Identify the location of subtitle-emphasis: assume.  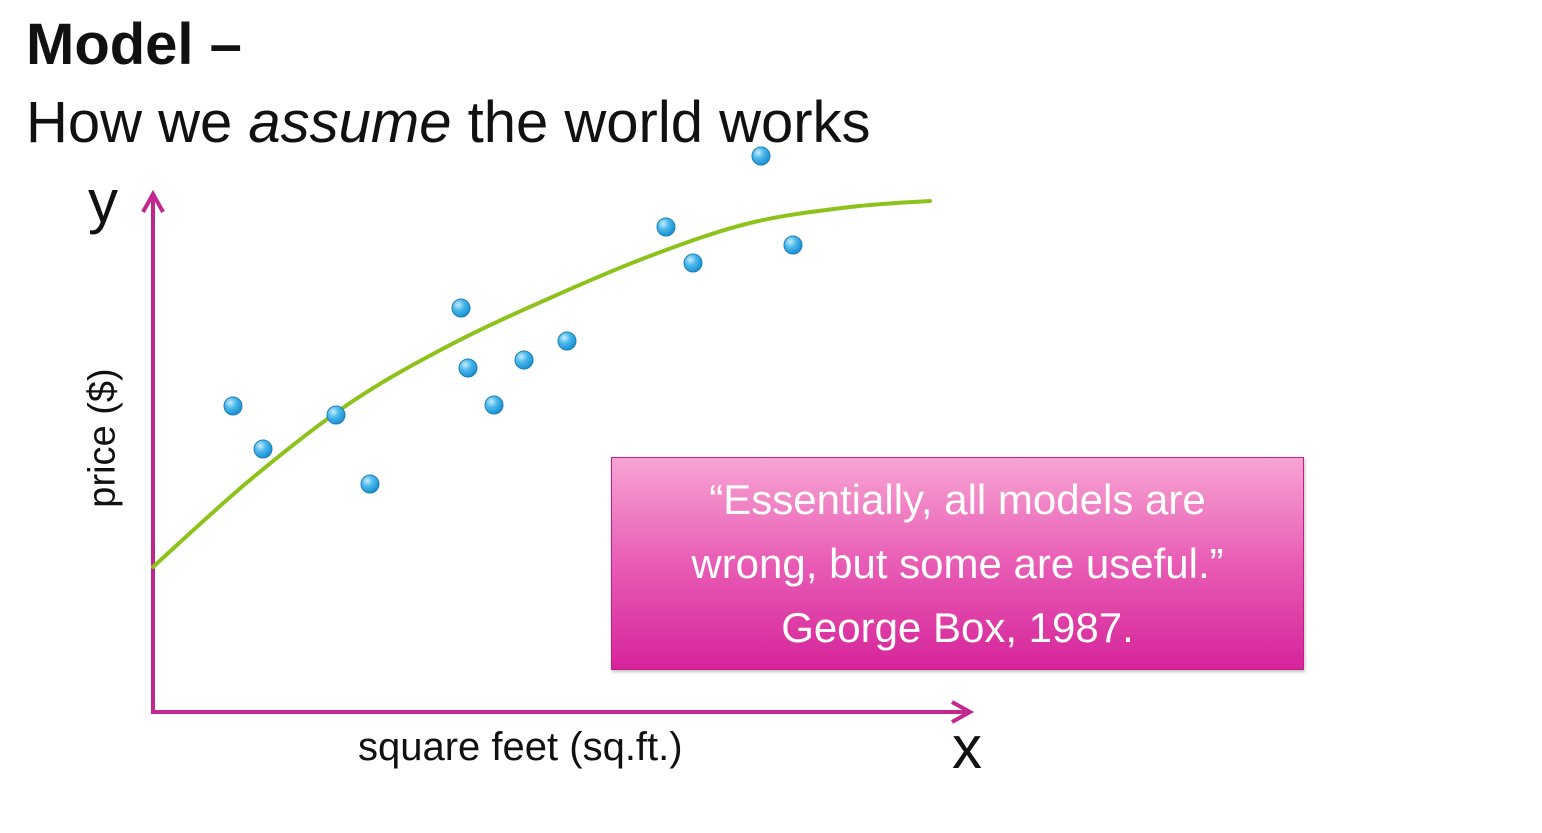
(350, 122).